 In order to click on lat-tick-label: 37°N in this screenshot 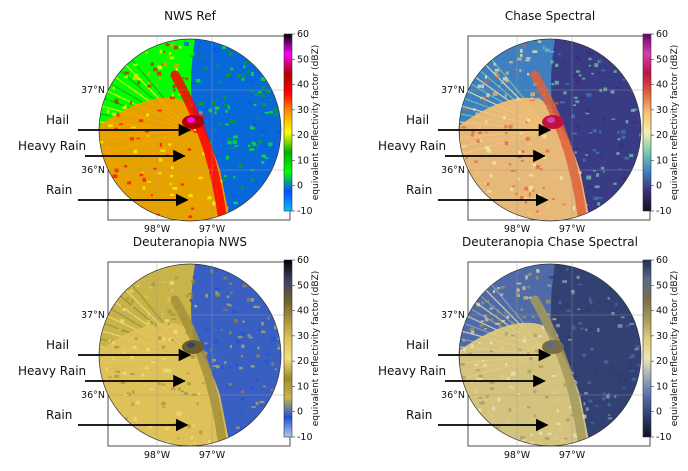, I will do `click(453, 90)`.